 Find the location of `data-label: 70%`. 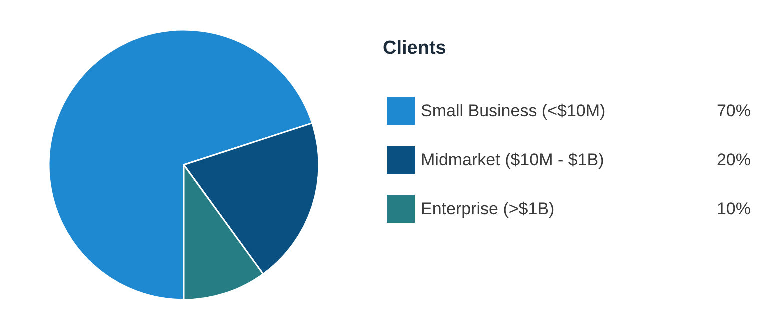

data-label: 70% is located at coordinates (733, 111).